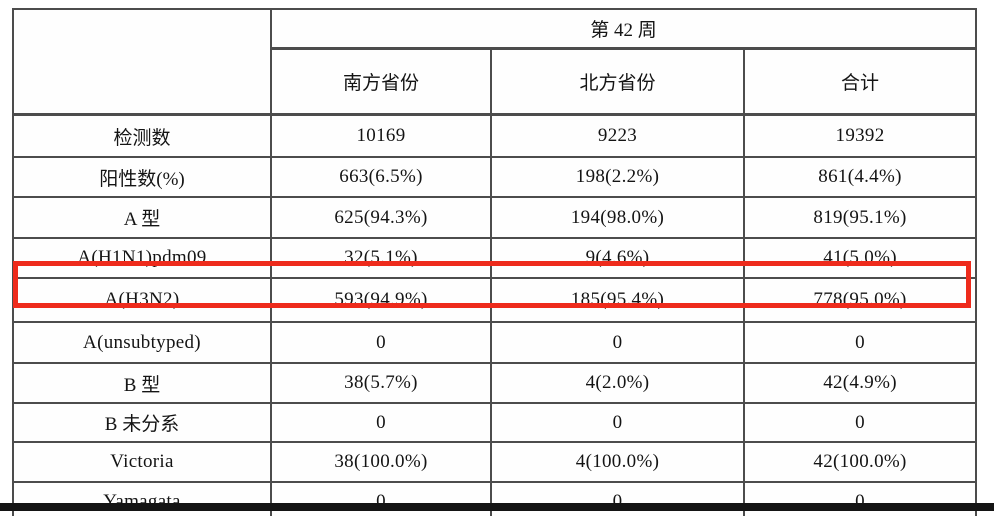  I want to click on cell-positives-southern: 663(6.5%), so click(381, 177).